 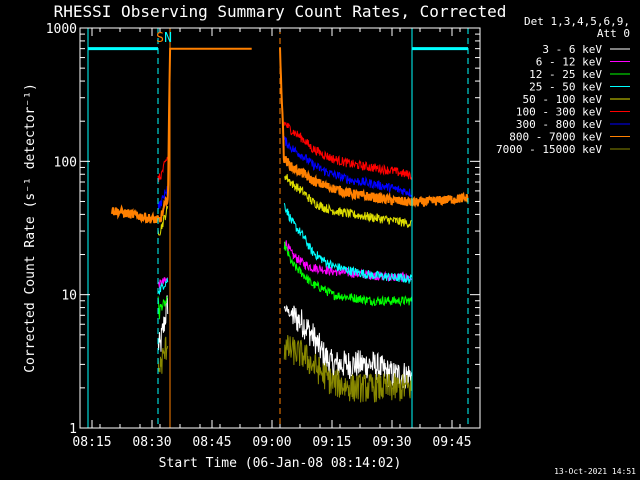 What do you see at coordinates (280, 463) in the screenshot?
I see `x-axis-label: Start Time (06-Jan-08 08:14:02)` at bounding box center [280, 463].